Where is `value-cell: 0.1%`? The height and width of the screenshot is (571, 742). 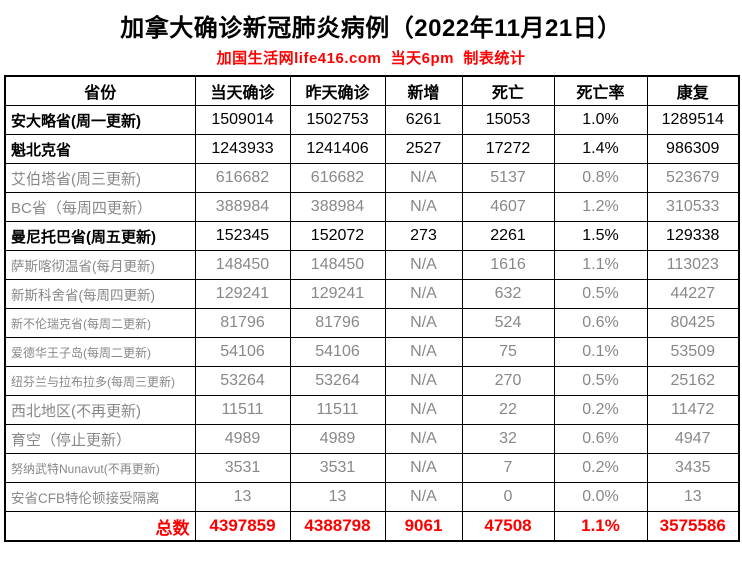
value-cell: 0.1% is located at coordinates (600, 352).